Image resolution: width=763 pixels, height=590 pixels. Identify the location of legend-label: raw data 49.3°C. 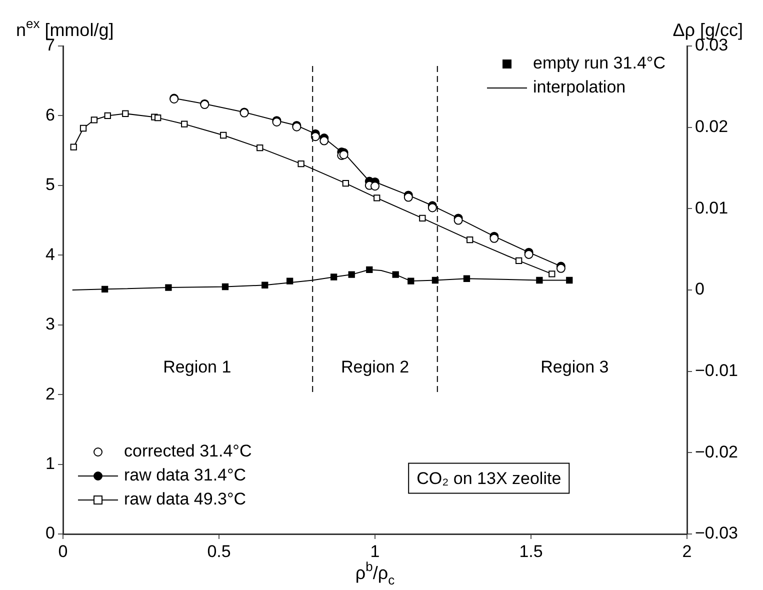
(185, 499).